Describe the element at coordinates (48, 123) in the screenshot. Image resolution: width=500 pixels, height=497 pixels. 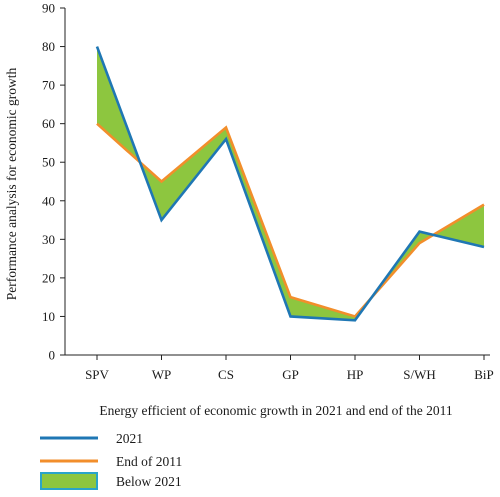
I see `y-tick-label: 60` at that location.